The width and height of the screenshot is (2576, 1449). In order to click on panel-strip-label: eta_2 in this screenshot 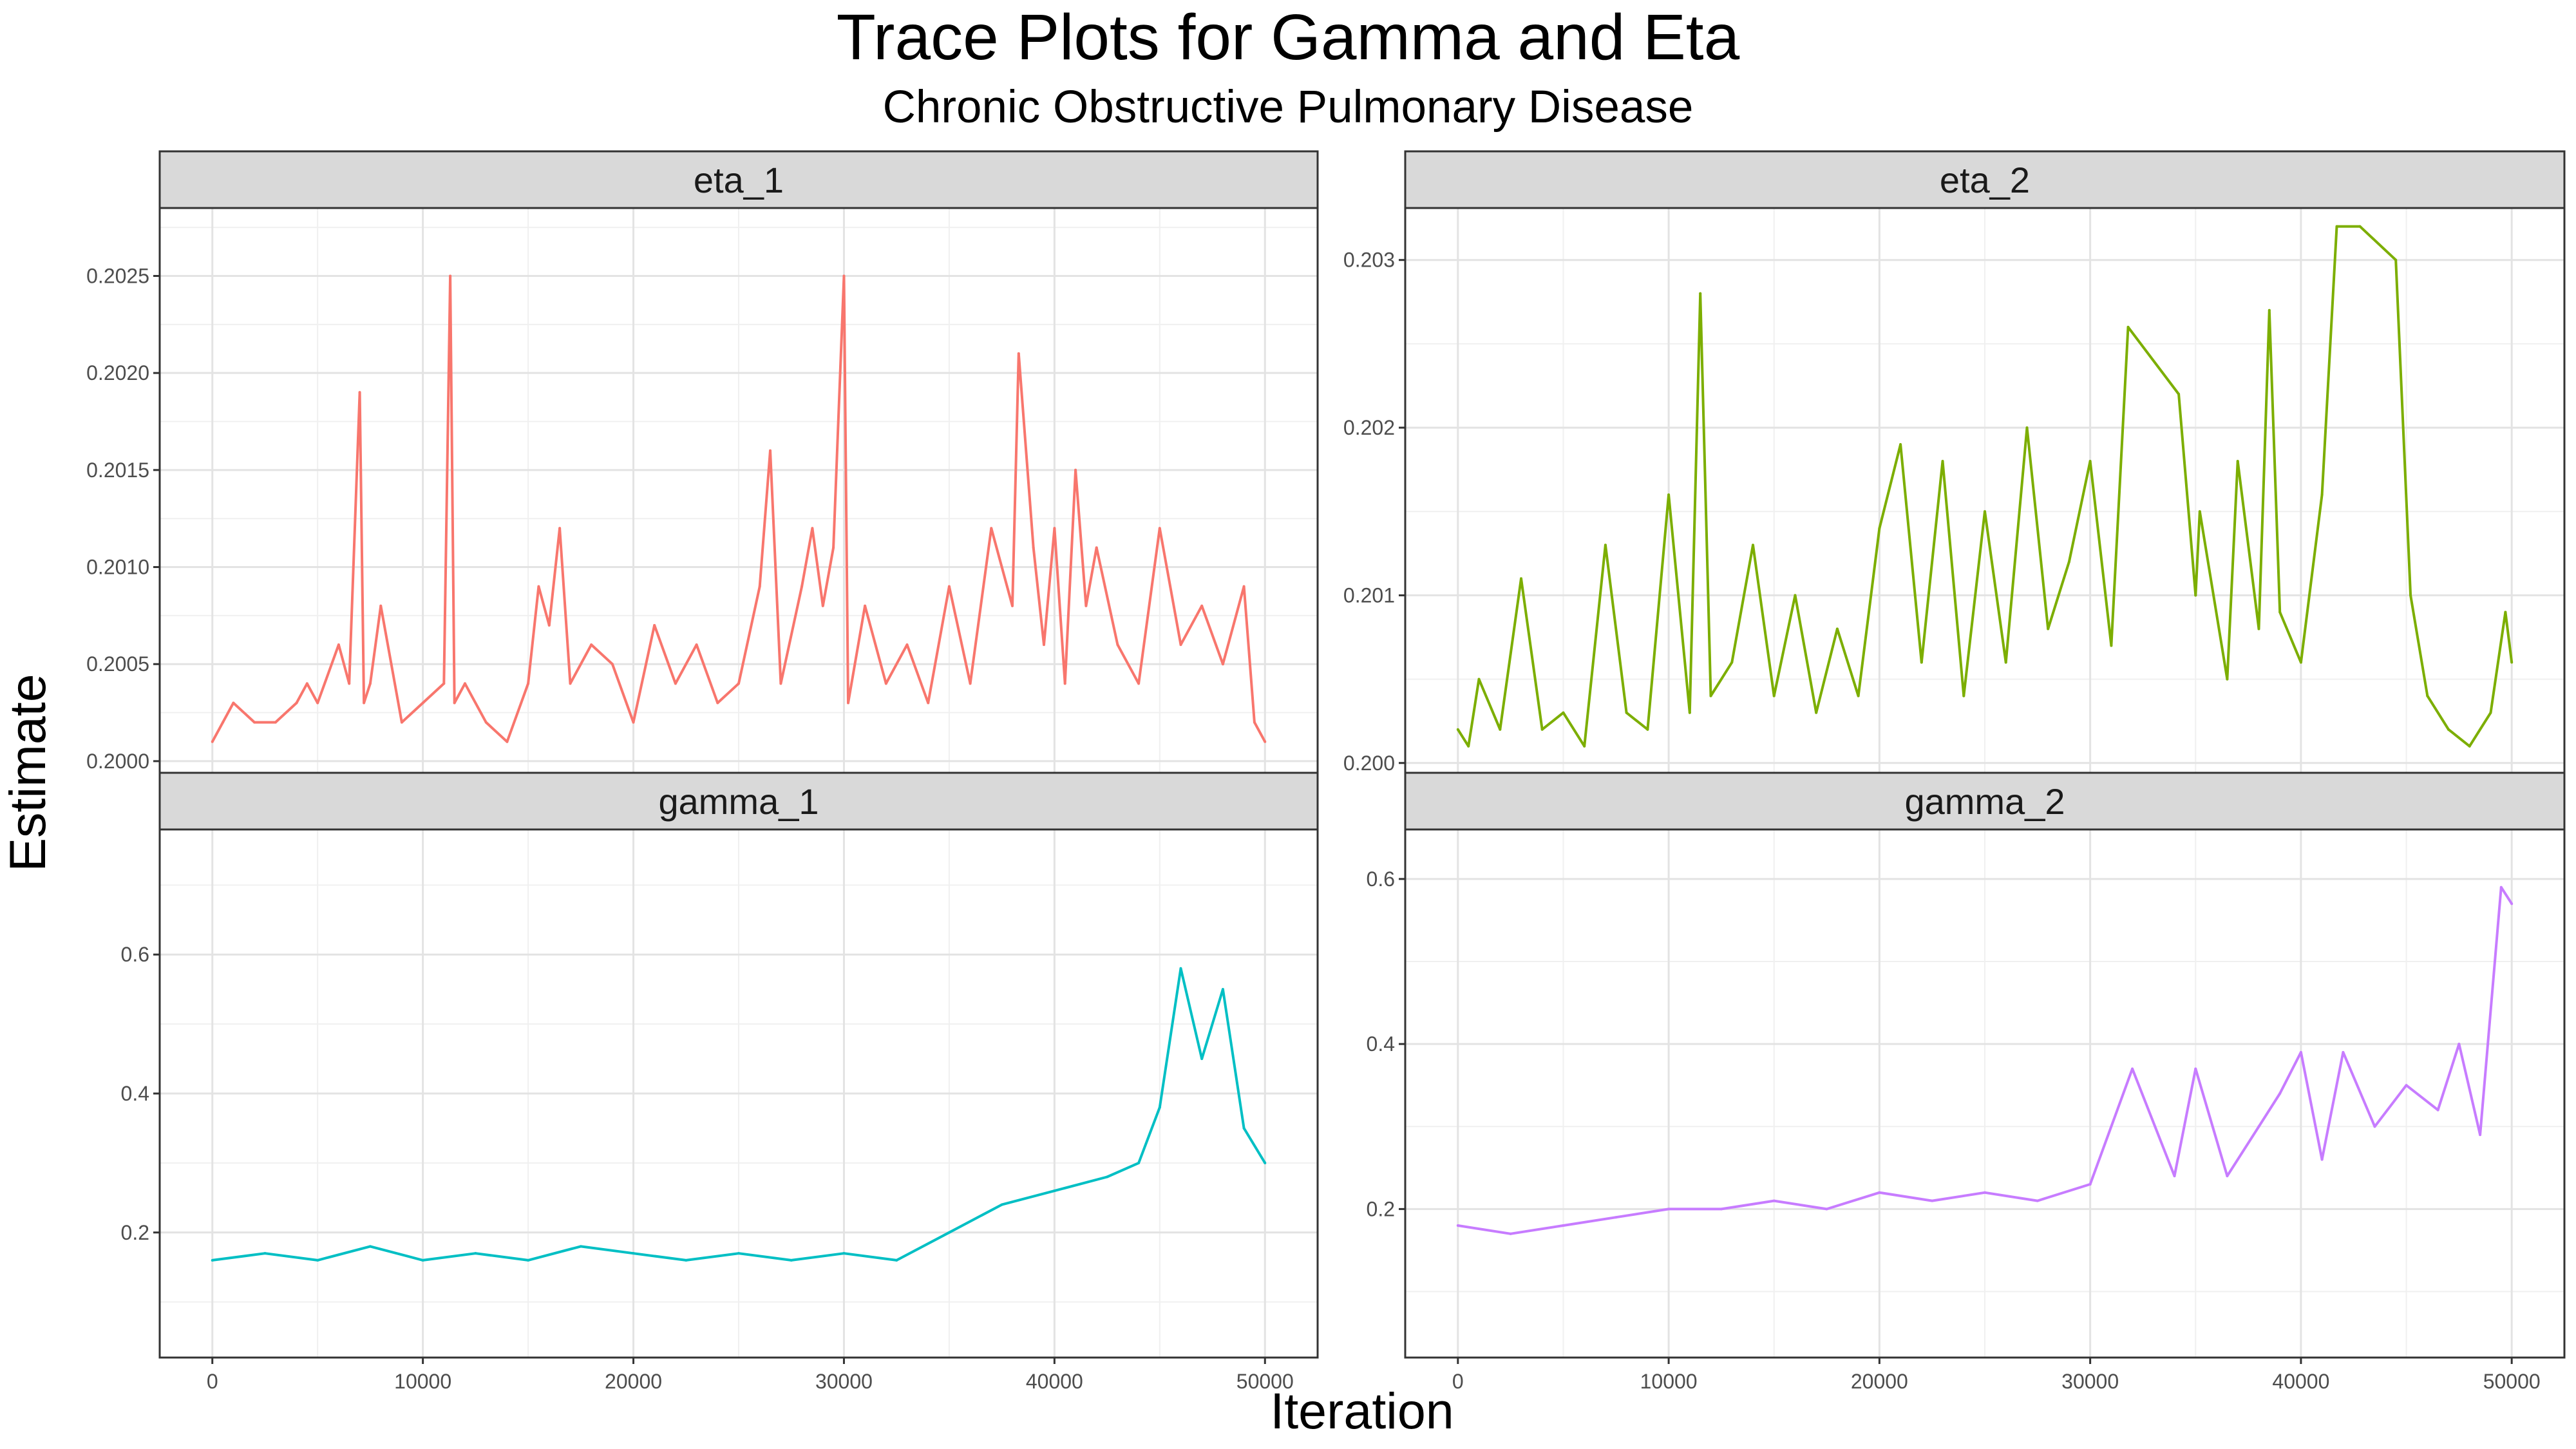, I will do `click(1985, 180)`.